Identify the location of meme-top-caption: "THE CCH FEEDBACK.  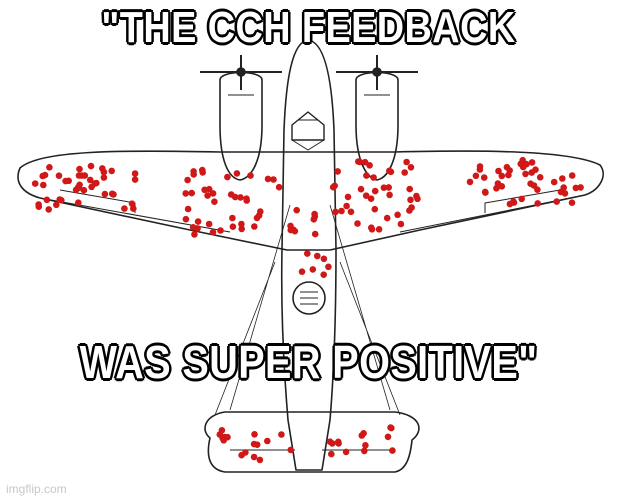
(308, 27).